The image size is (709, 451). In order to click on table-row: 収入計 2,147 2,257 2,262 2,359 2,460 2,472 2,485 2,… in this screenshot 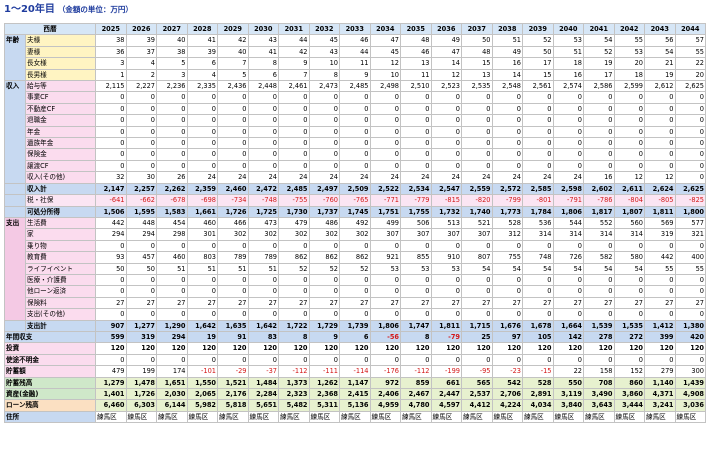, I will do `click(355, 189)`.